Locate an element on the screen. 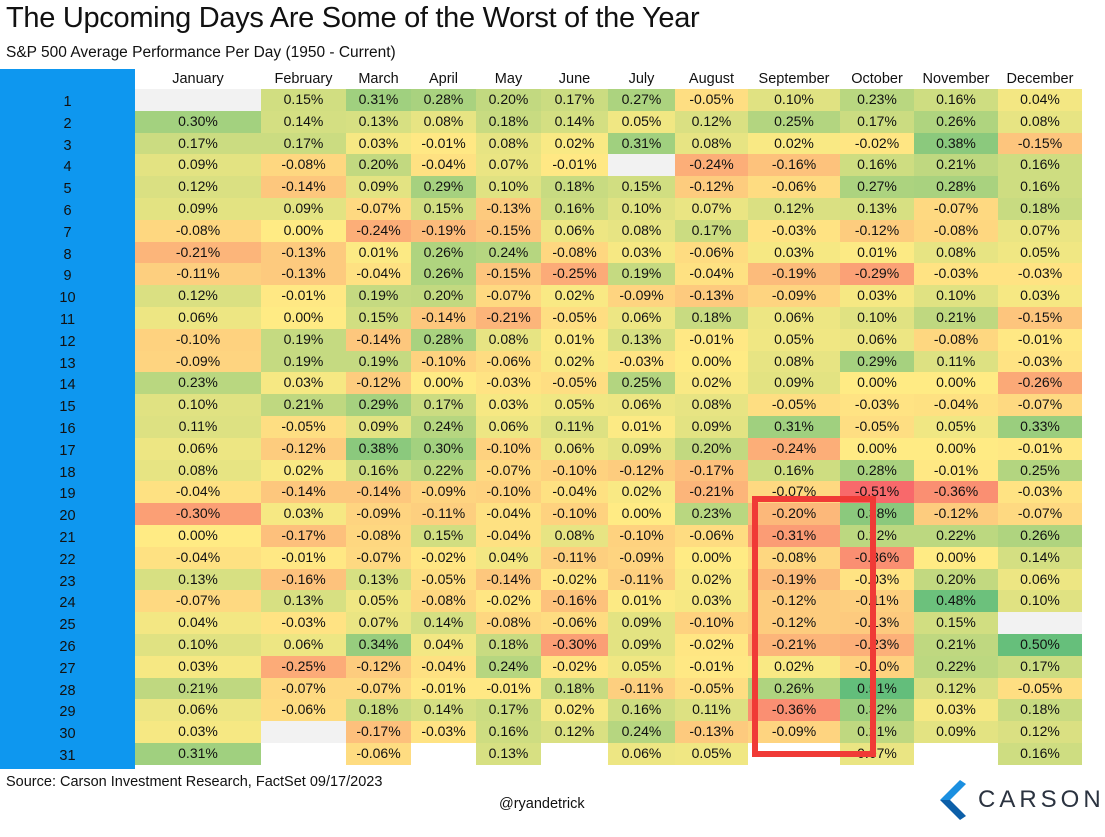 The width and height of the screenshot is (1105, 837). heatmap-cell-july-12: 0.13% is located at coordinates (641, 340).